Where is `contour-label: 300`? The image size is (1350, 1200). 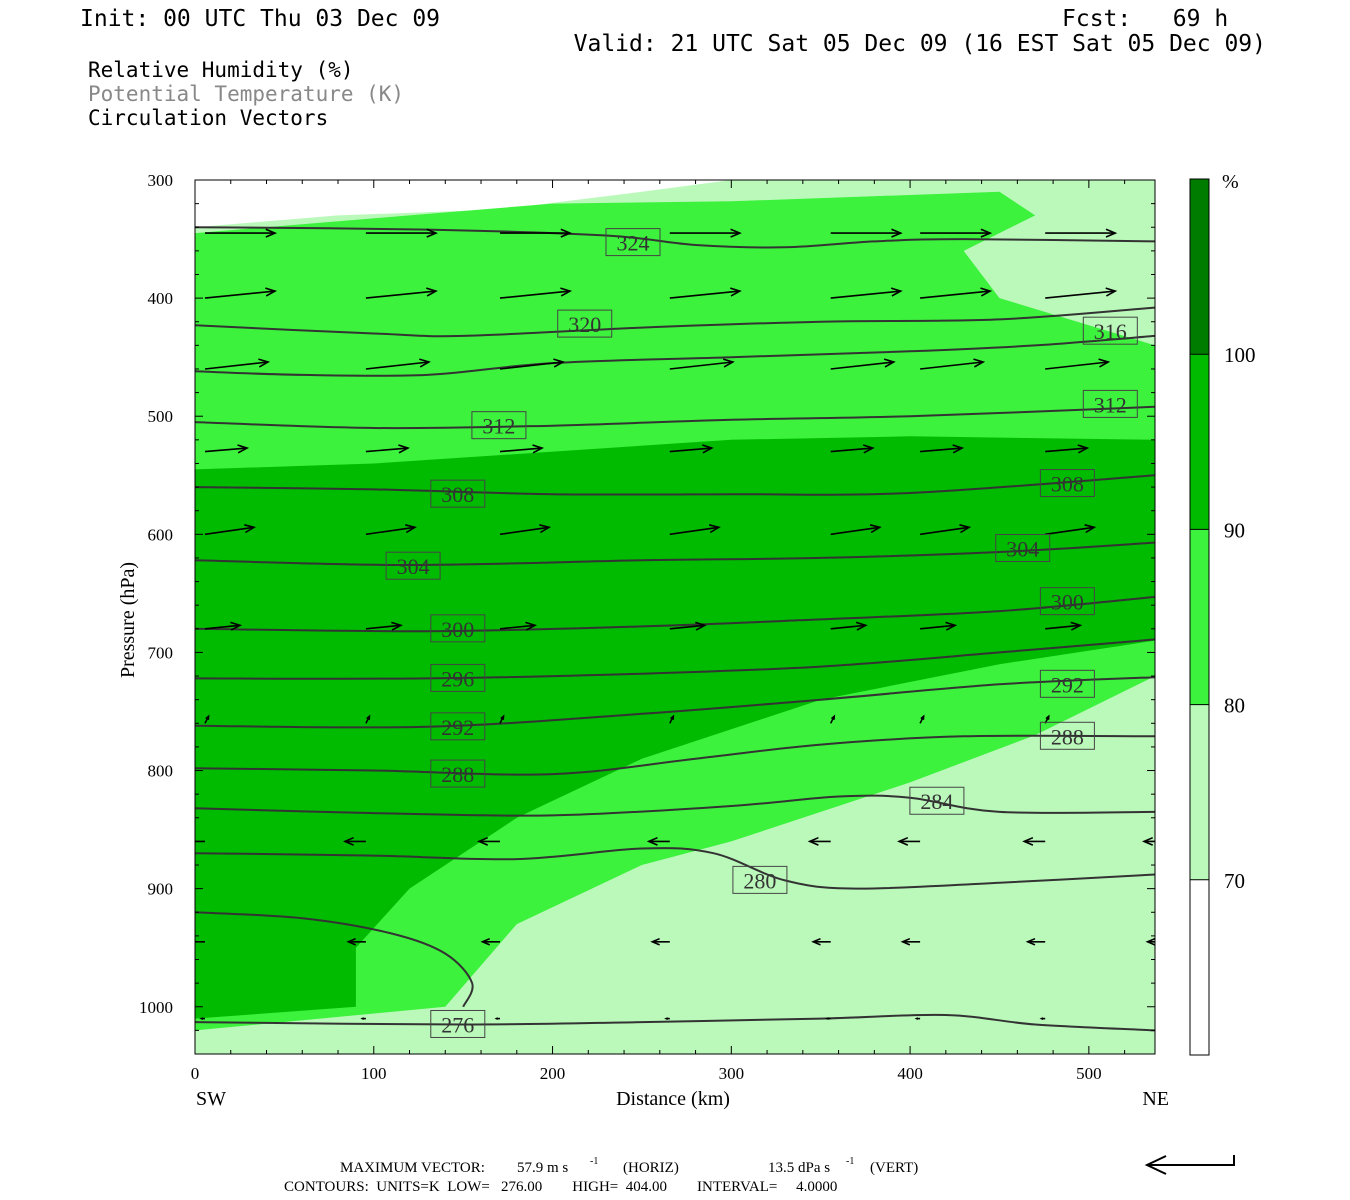
contour-label: 300 is located at coordinates (1067, 601).